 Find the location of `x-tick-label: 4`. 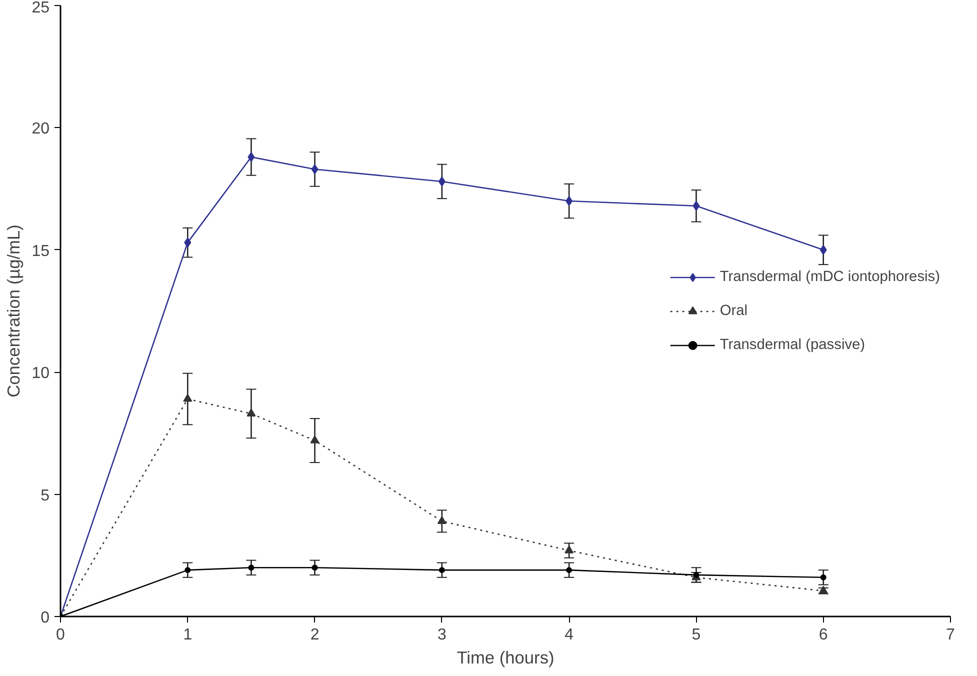

x-tick-label: 4 is located at coordinates (569, 635).